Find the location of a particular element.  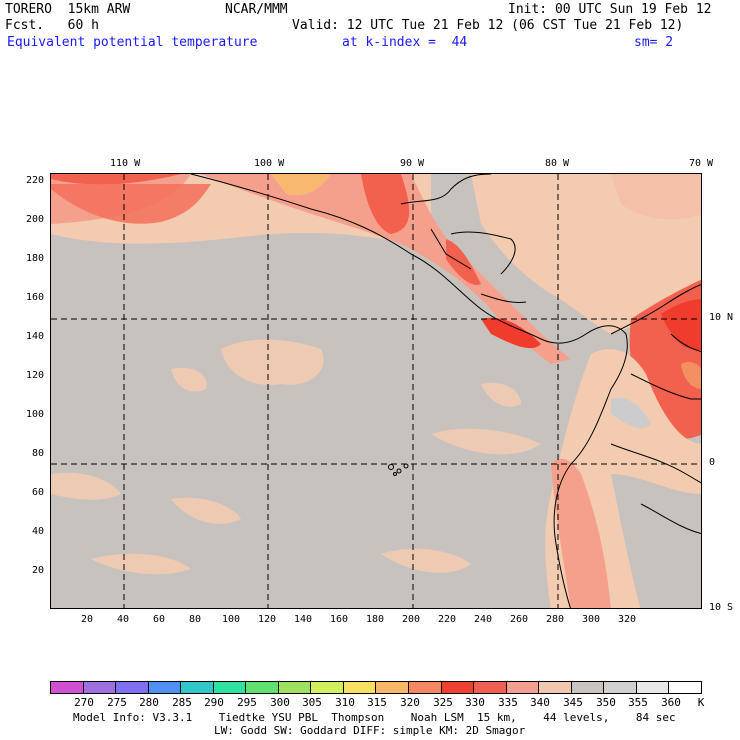

model-title: TORERO 15km ARW is located at coordinates (68, 9).